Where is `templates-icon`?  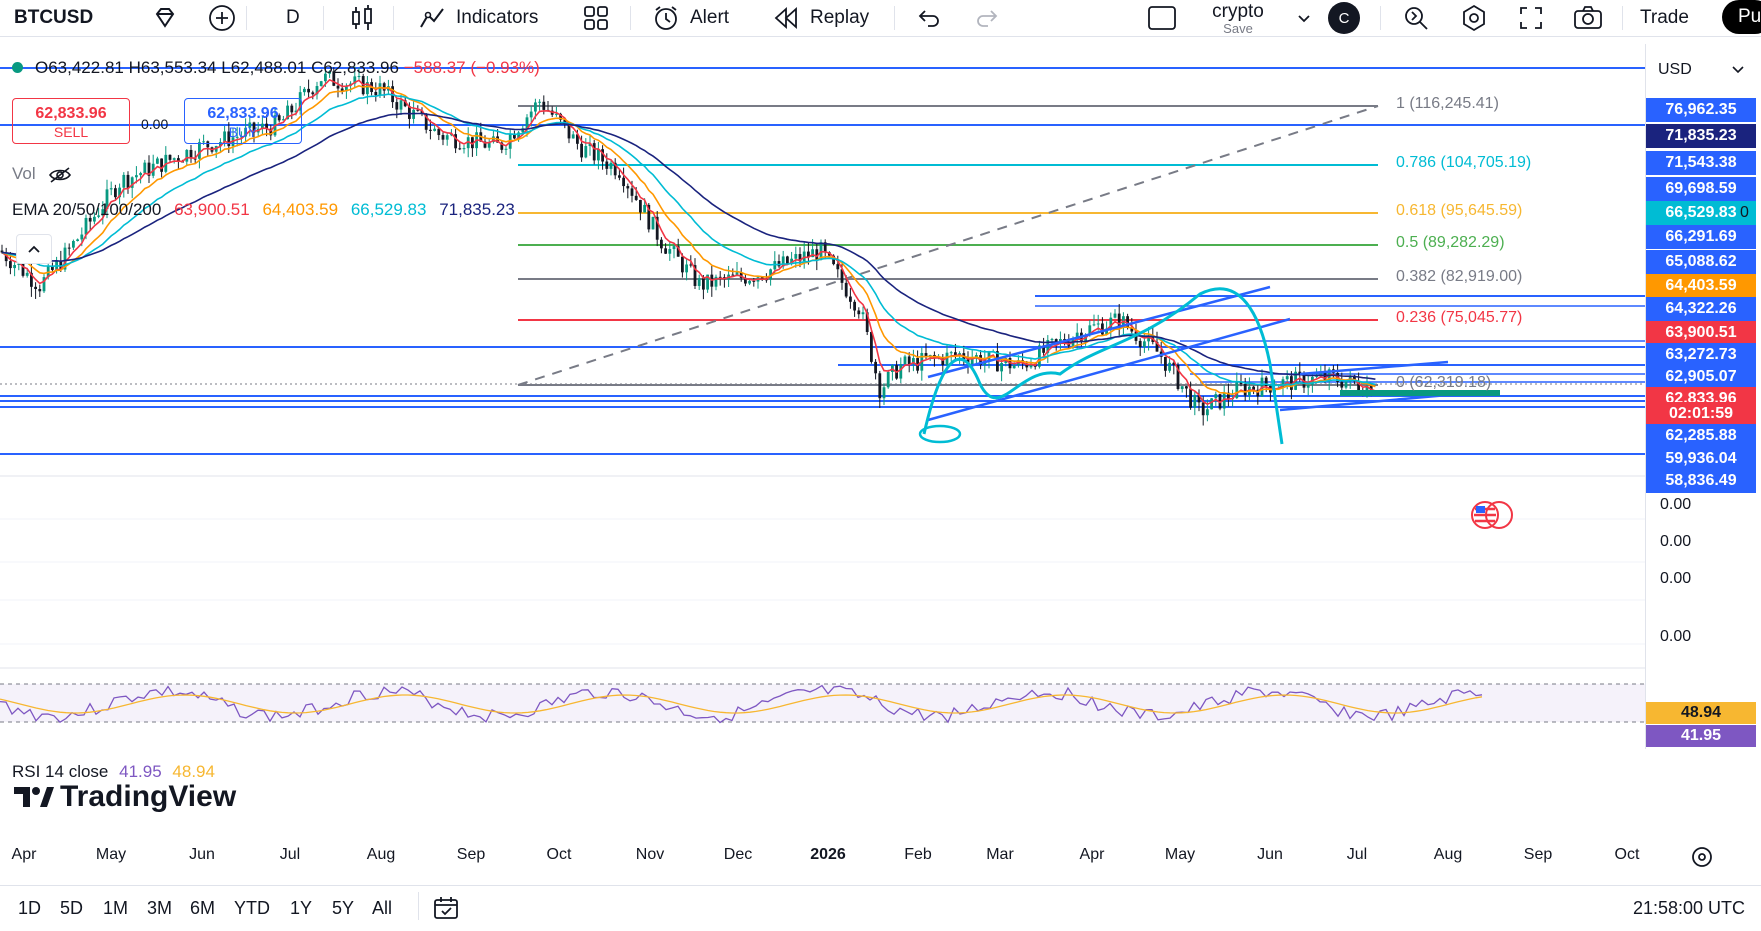 templates-icon is located at coordinates (596, 18).